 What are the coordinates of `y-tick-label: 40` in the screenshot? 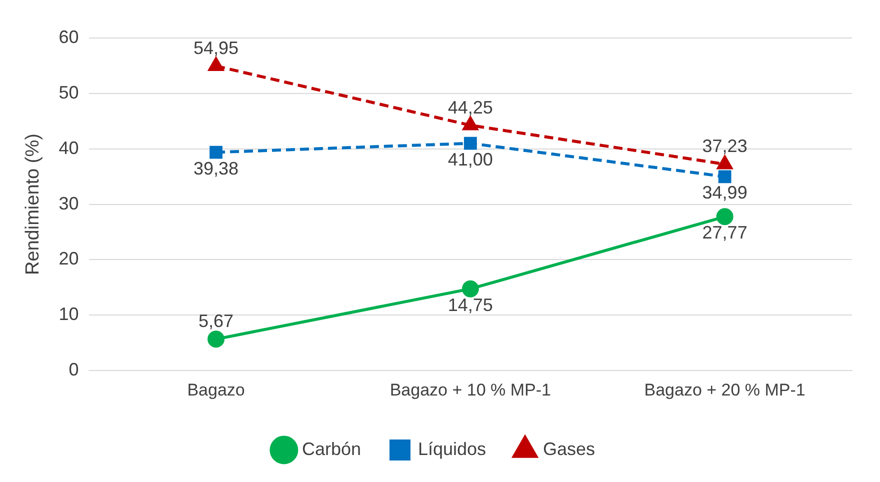 It's located at (68, 148).